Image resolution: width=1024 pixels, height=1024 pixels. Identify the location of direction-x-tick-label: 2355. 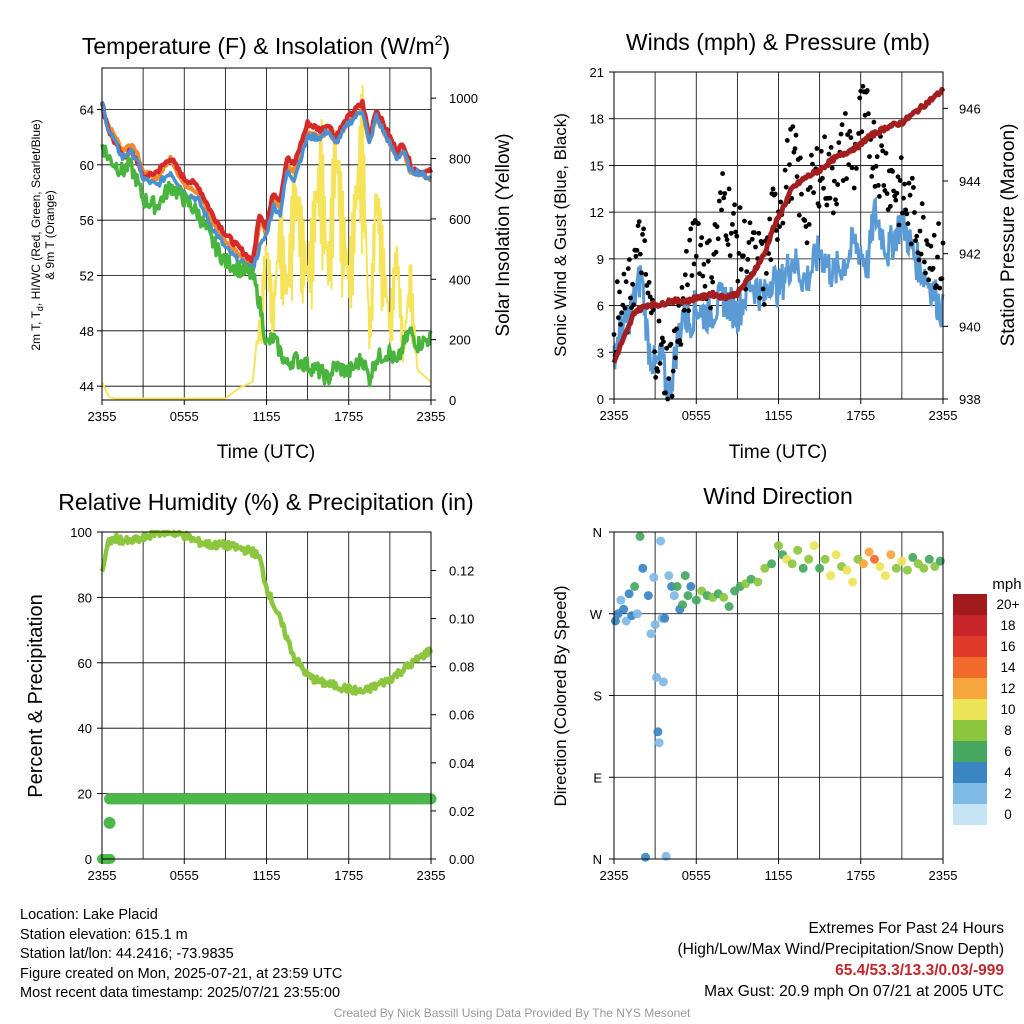
(943, 875).